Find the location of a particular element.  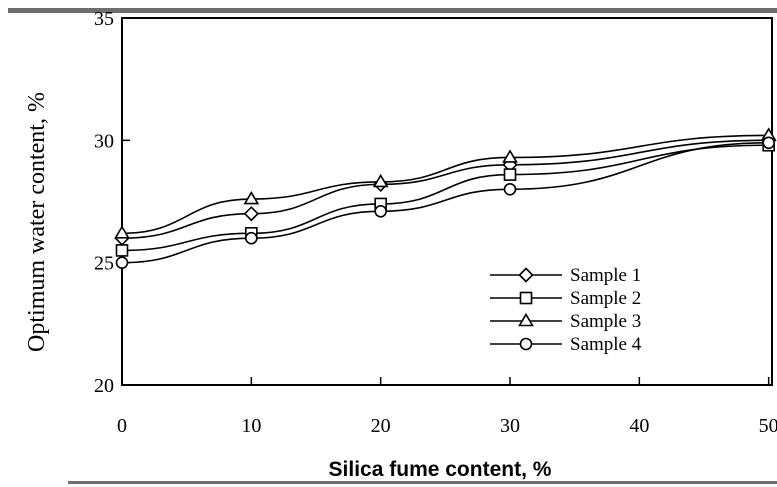

x-tick-label: 40 is located at coordinates (639, 426).